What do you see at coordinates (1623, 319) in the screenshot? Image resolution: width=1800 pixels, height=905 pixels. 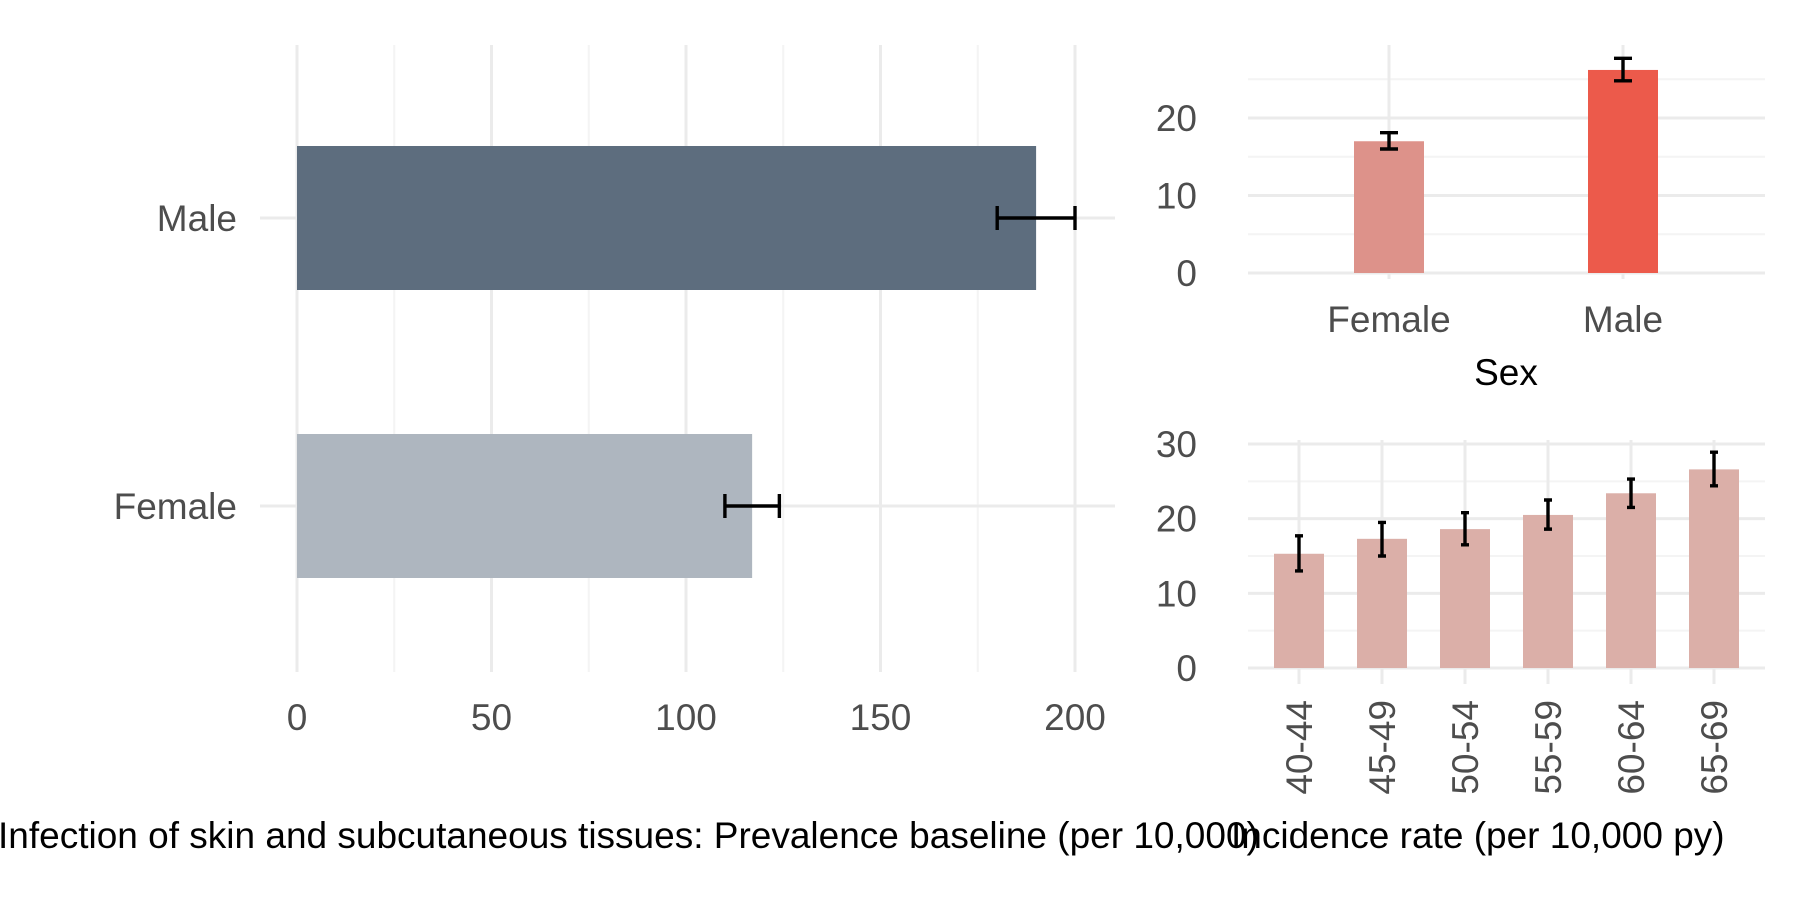 I see `x-tick-label: Male` at bounding box center [1623, 319].